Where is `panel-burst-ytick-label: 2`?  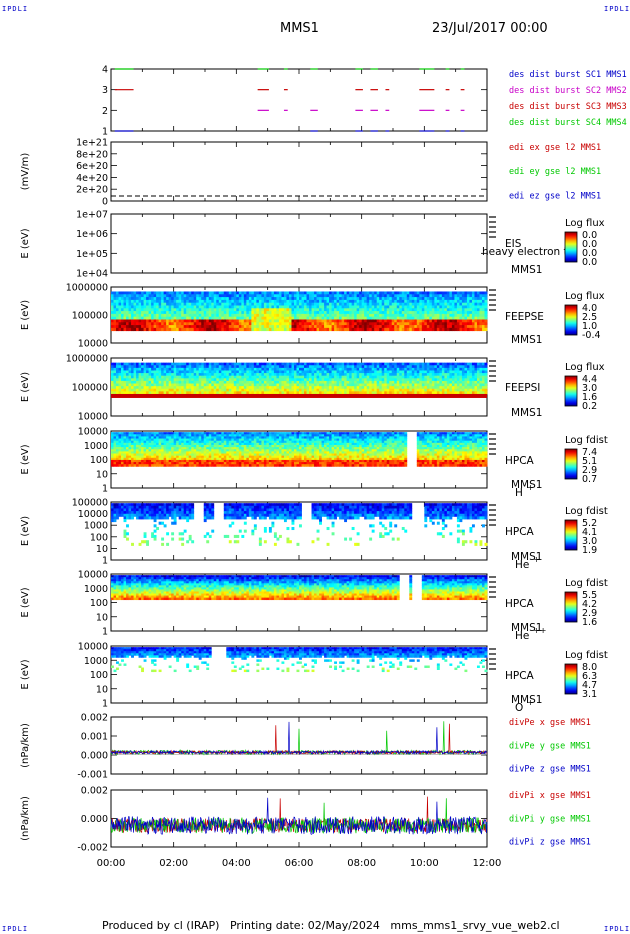
panel-burst-ytick-label: 2 is located at coordinates (105, 111).